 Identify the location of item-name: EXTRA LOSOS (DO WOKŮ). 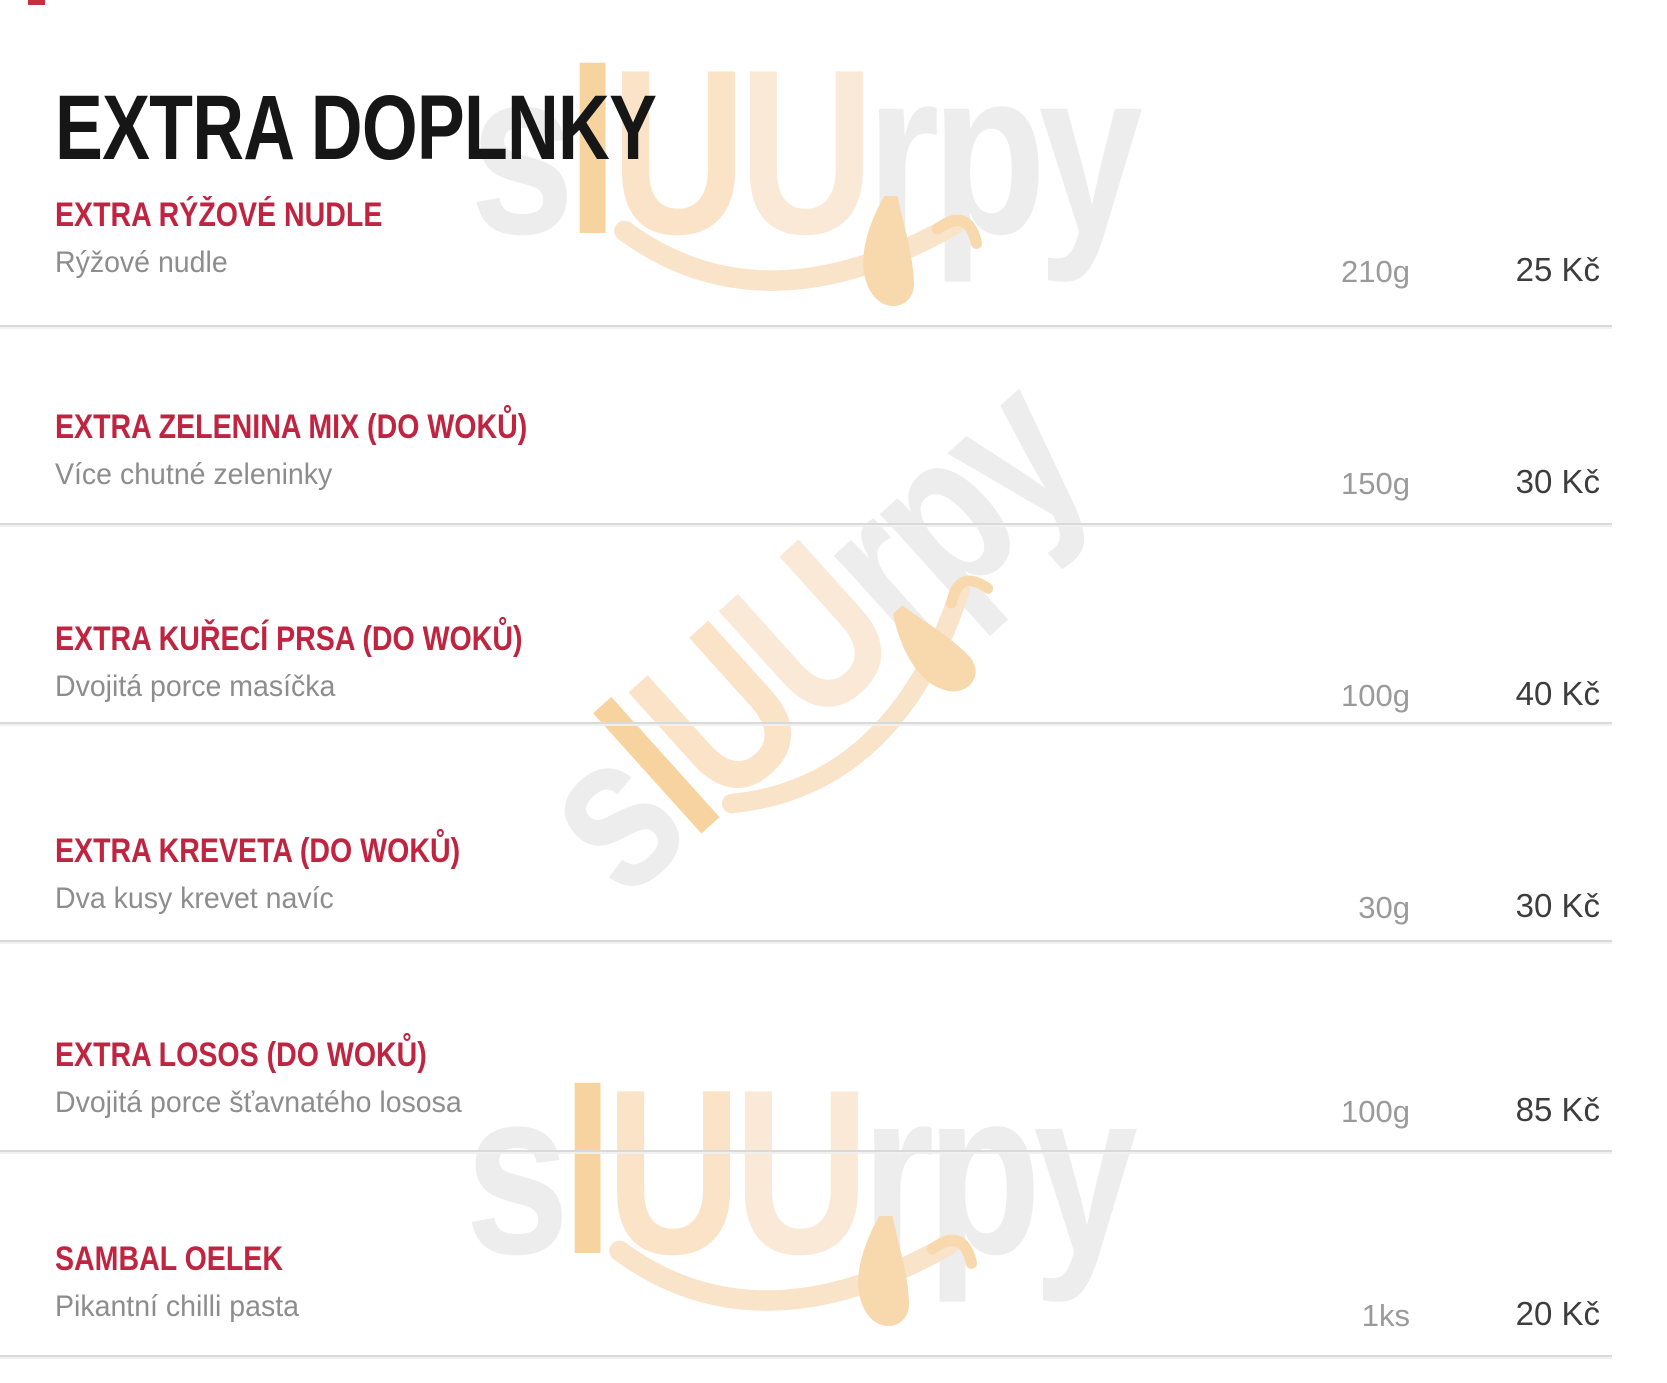
(241, 1055).